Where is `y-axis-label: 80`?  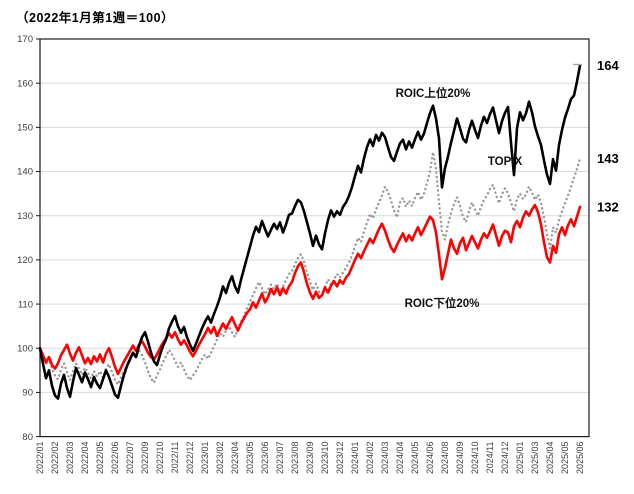
y-axis-label: 80 is located at coordinates (27, 437).